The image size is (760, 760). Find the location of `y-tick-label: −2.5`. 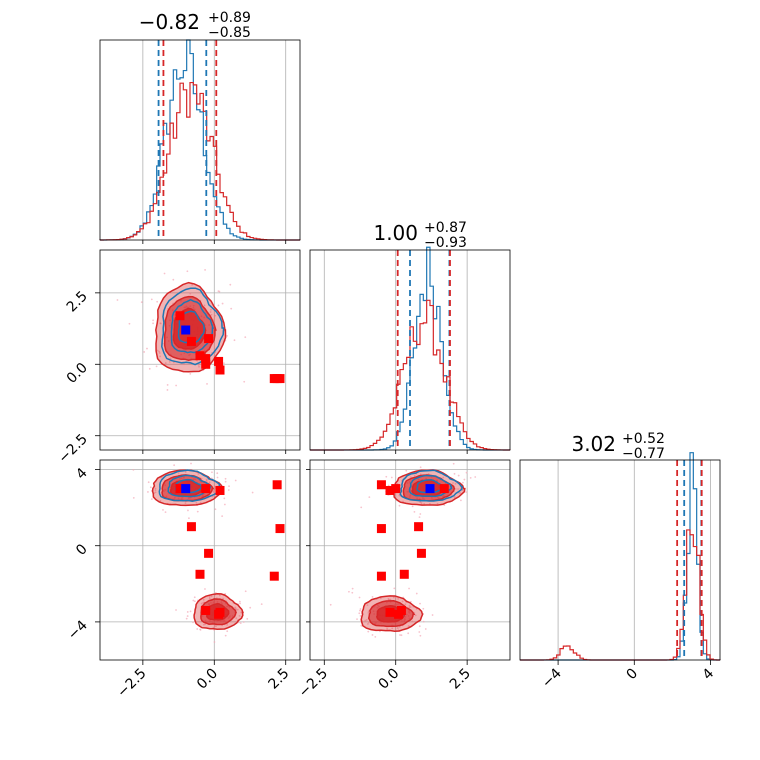

y-tick-label: −2.5 is located at coordinates (72, 448).